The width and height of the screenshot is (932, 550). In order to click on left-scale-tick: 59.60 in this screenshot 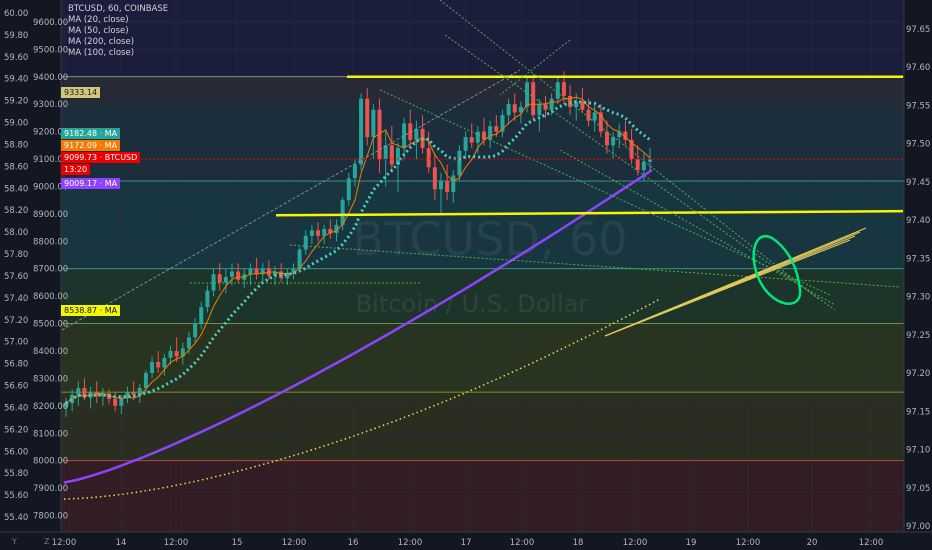, I will do `click(16, 58)`.